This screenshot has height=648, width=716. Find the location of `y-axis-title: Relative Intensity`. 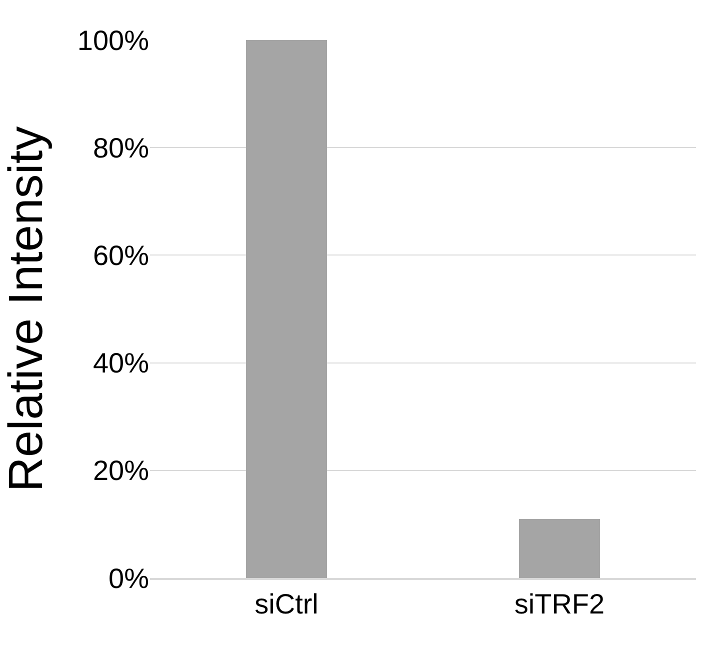

y-axis-title: Relative Intensity is located at coordinates (26, 309).